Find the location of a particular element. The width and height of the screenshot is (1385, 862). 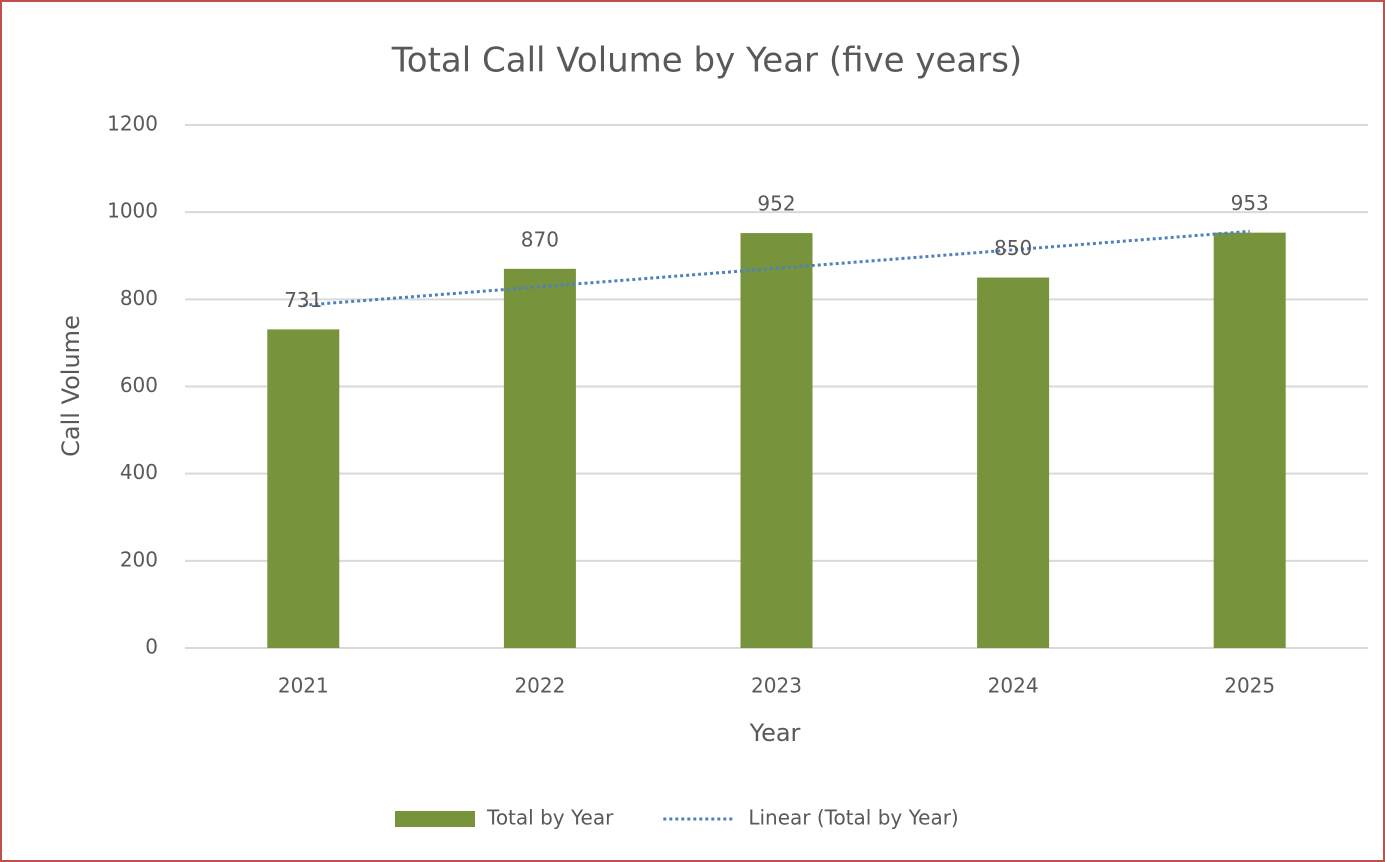

legend-label: Total by Year is located at coordinates (550, 818).